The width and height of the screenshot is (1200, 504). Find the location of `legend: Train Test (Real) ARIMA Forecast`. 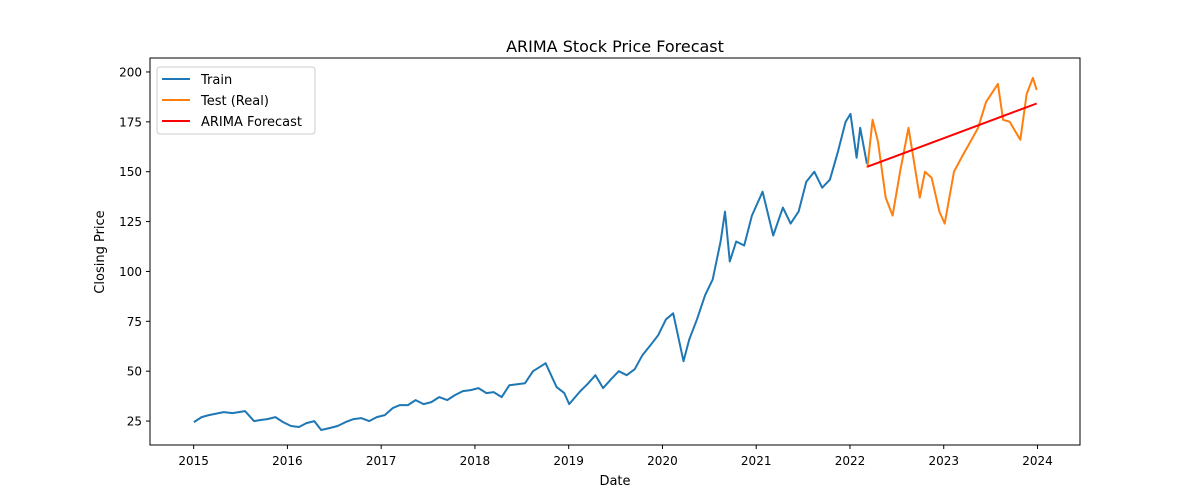

legend: Train Test (Real) ARIMA Forecast is located at coordinates (236, 100).